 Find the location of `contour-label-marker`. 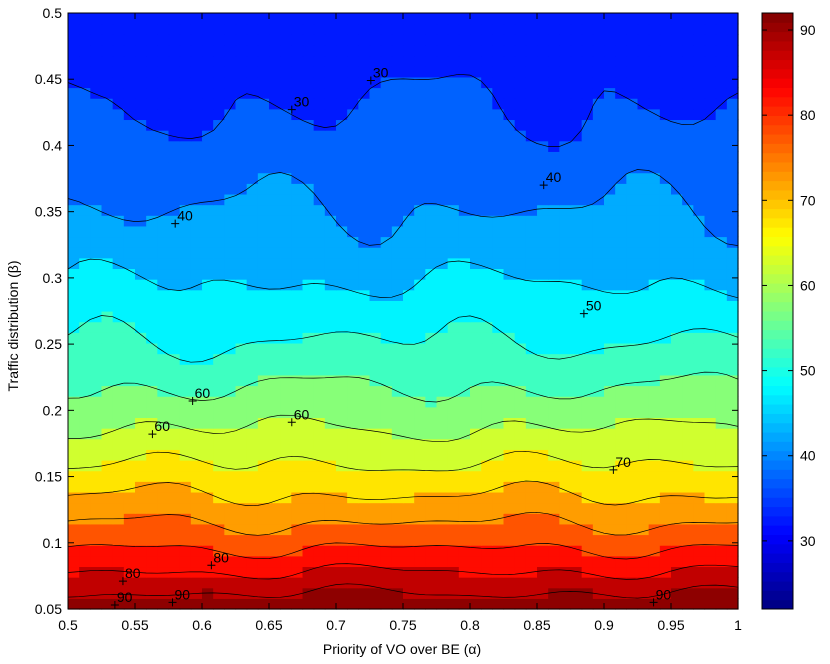

contour-label-marker is located at coordinates (172, 602).